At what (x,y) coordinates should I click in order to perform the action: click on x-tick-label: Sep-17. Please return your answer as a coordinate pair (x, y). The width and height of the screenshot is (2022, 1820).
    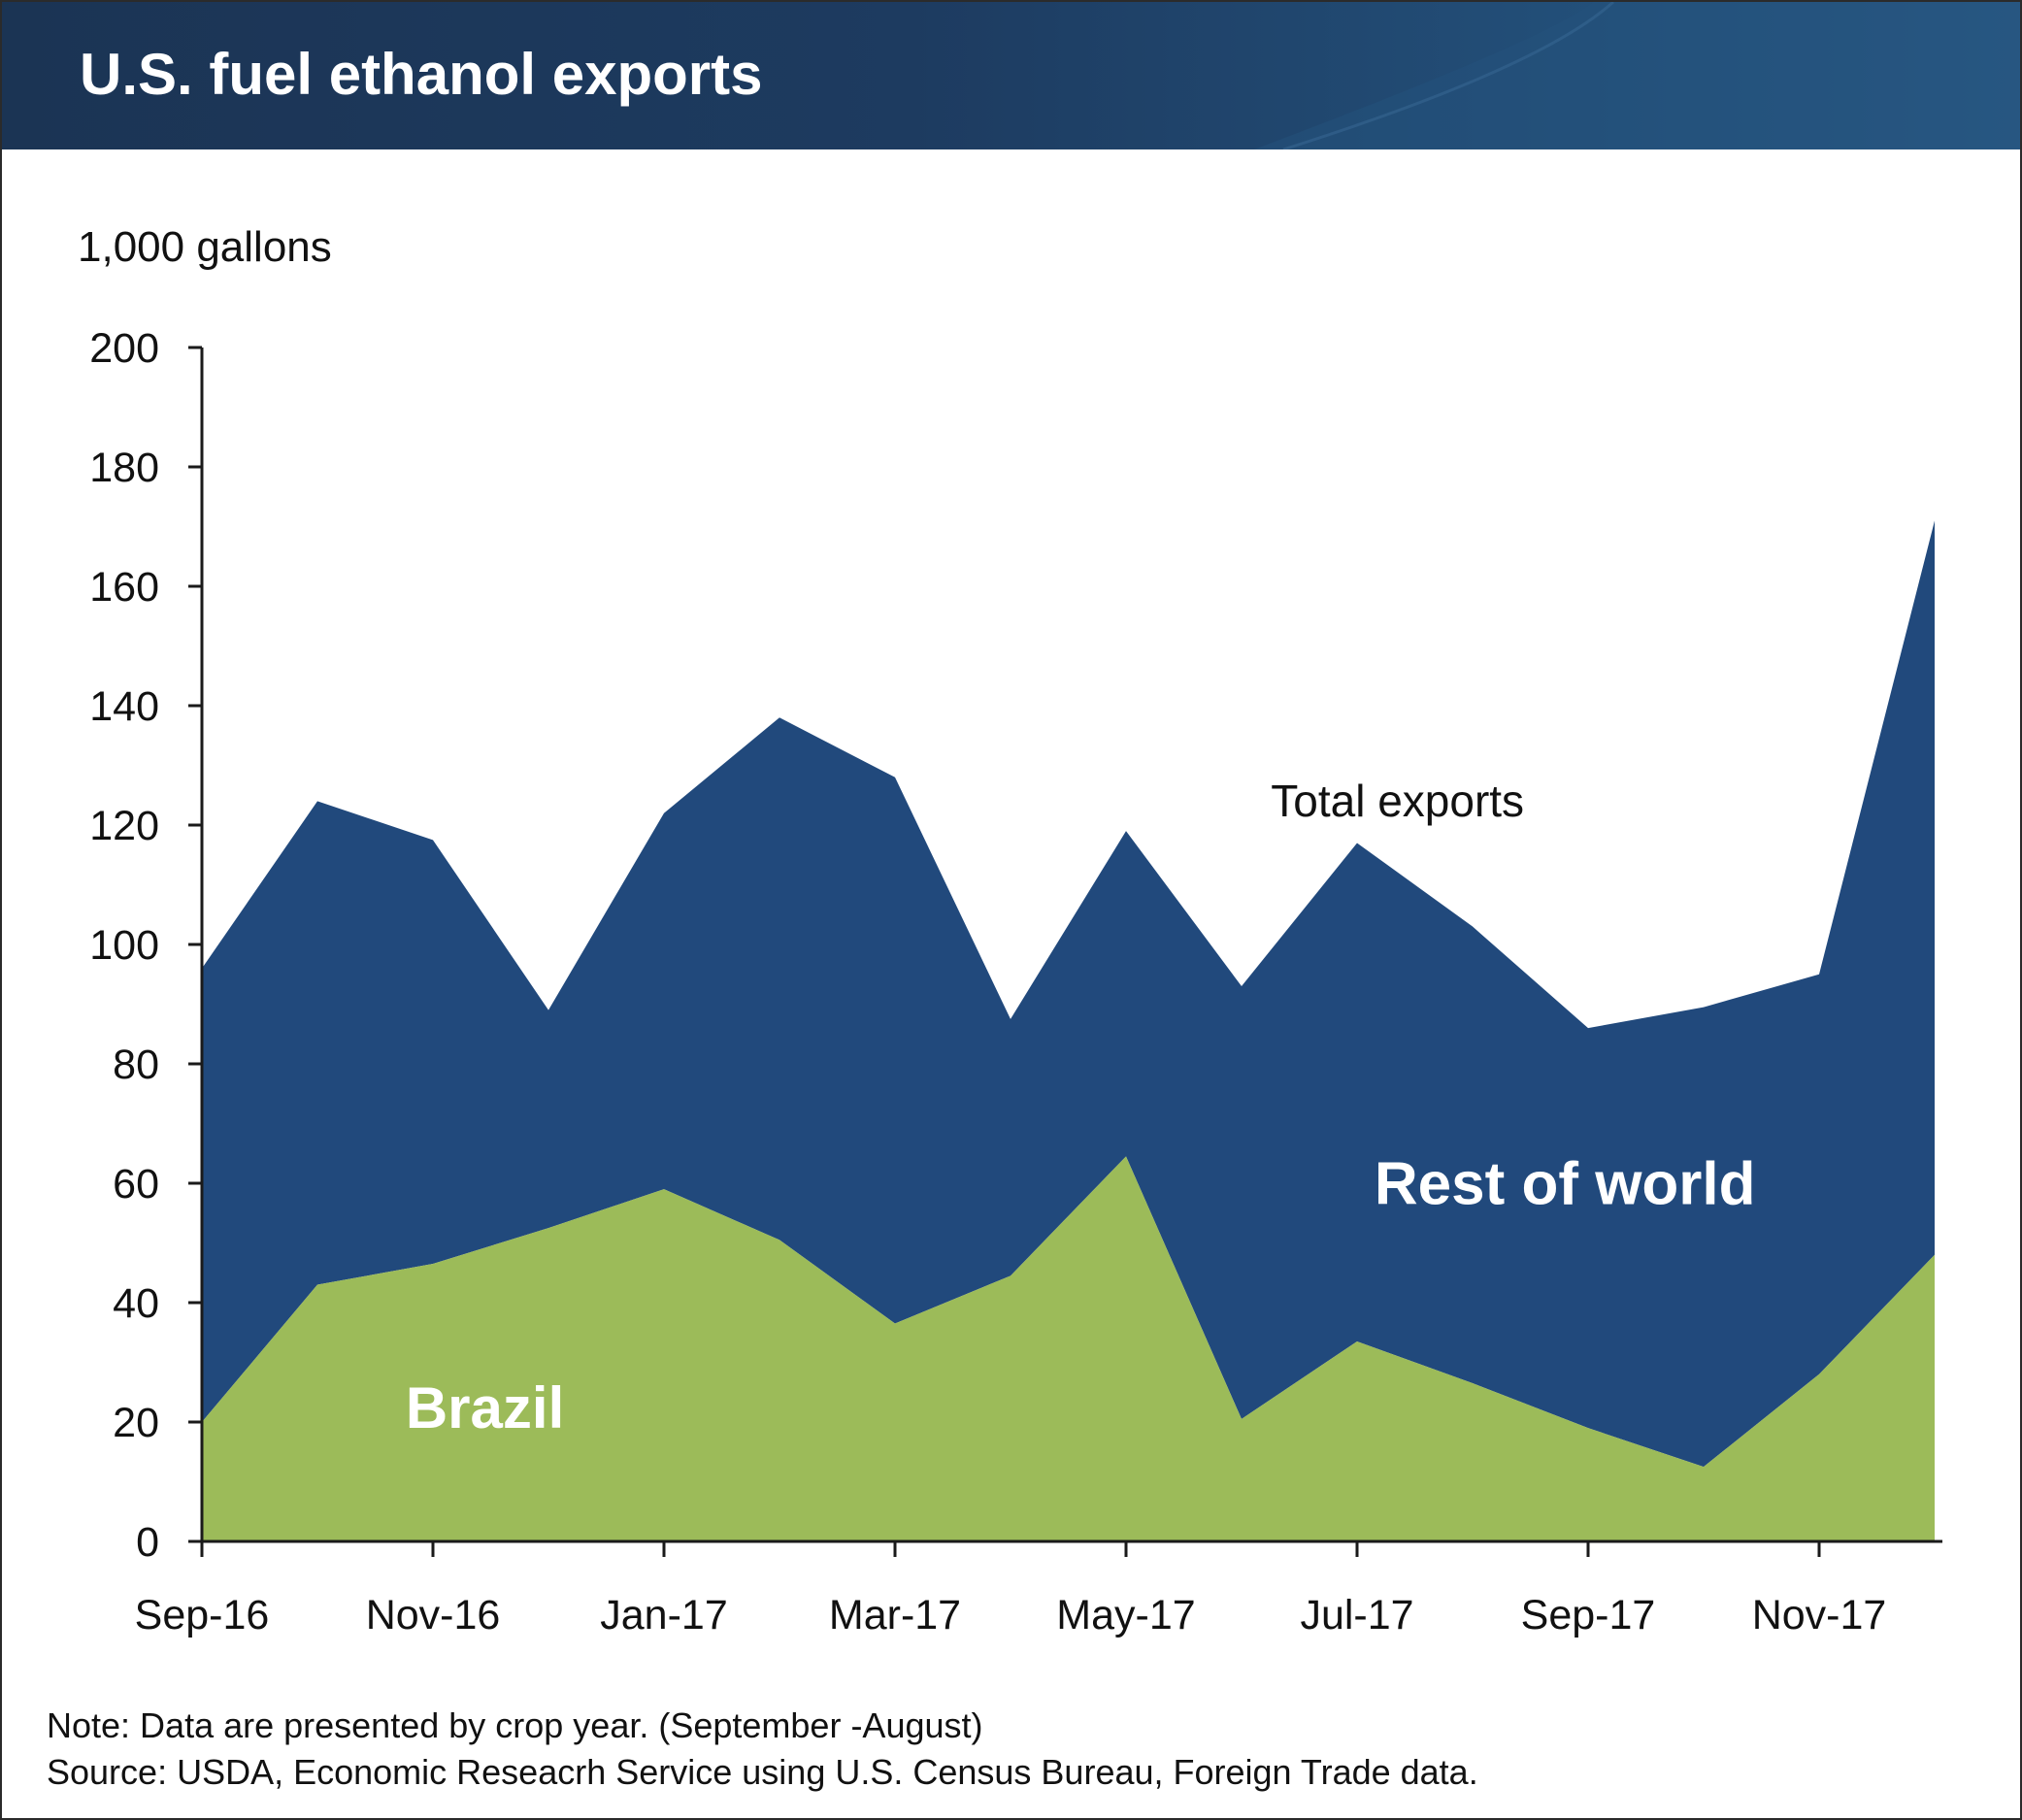
    Looking at the image, I should click on (1588, 1615).